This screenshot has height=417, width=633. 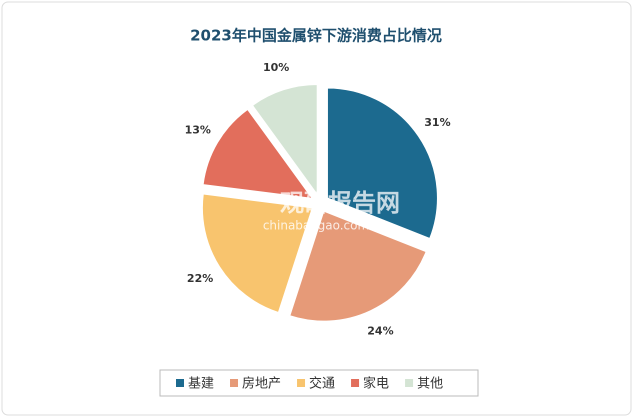 What do you see at coordinates (316, 36) in the screenshot?
I see `chart-title: 2023年中国金属锌下游消费占比情况` at bounding box center [316, 36].